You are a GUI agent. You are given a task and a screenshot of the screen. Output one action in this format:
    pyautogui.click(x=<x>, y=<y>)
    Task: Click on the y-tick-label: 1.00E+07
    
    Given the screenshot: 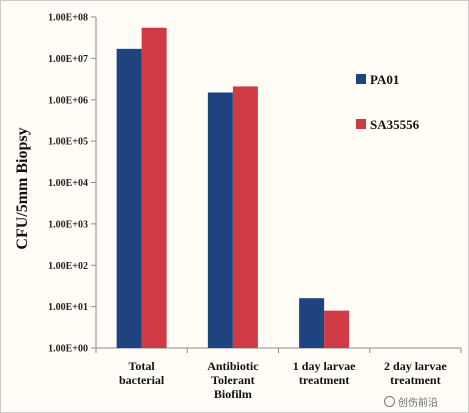 What is the action you would take?
    pyautogui.click(x=68, y=59)
    